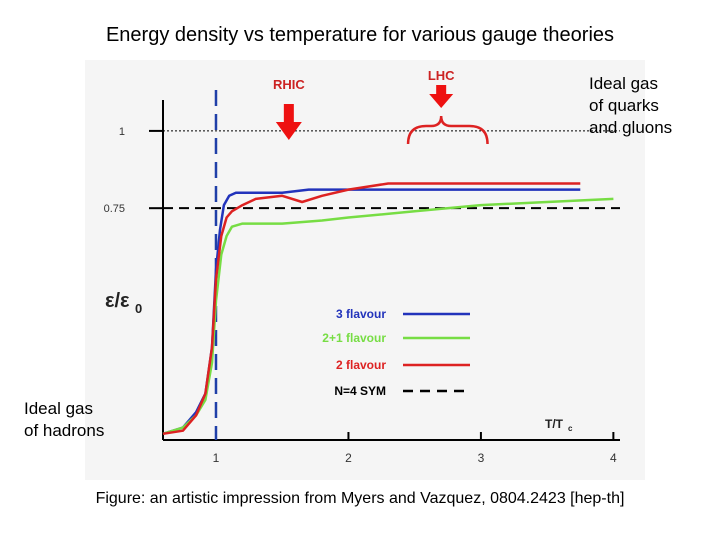 Image resolution: width=720 pixels, height=540 pixels. What do you see at coordinates (114, 209) in the screenshot?
I see `y-tick-label: 0.75` at bounding box center [114, 209].